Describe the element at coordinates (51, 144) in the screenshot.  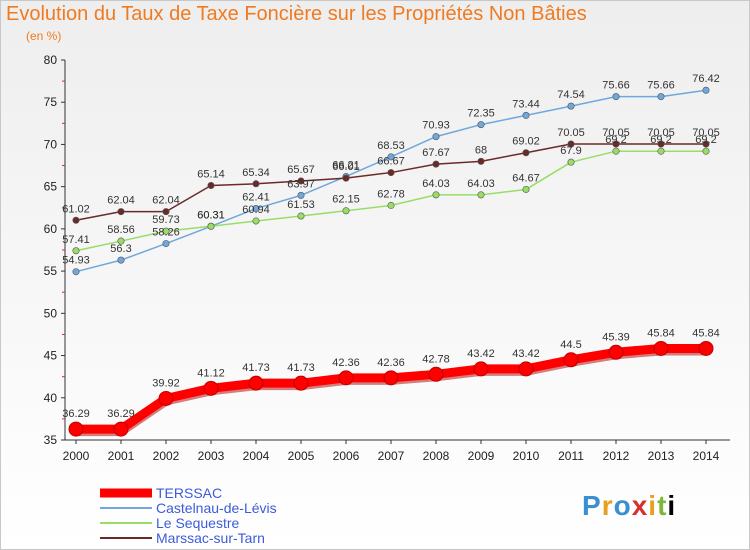
I see `y-tick-label: 70` at that location.